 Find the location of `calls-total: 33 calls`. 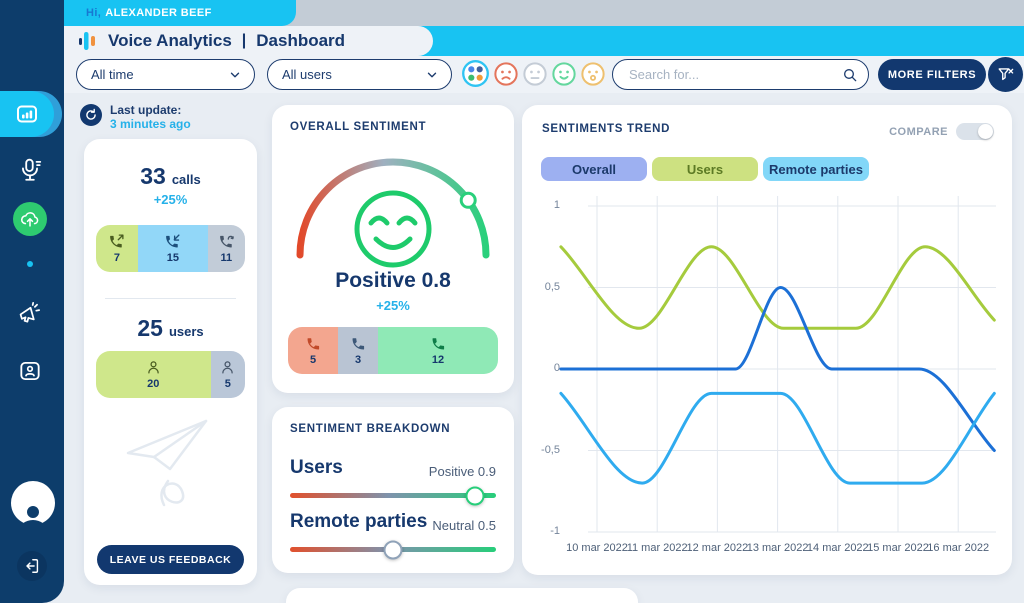

calls-total: 33 calls is located at coordinates (170, 176).